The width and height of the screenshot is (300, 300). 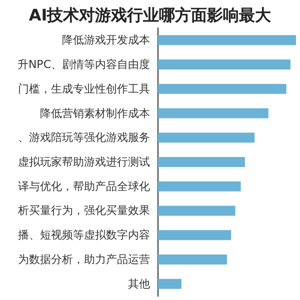 What do you see at coordinates (84, 259) in the screenshot?
I see `y-tick-label: 为数据分析，助力产品运营` at bounding box center [84, 259].